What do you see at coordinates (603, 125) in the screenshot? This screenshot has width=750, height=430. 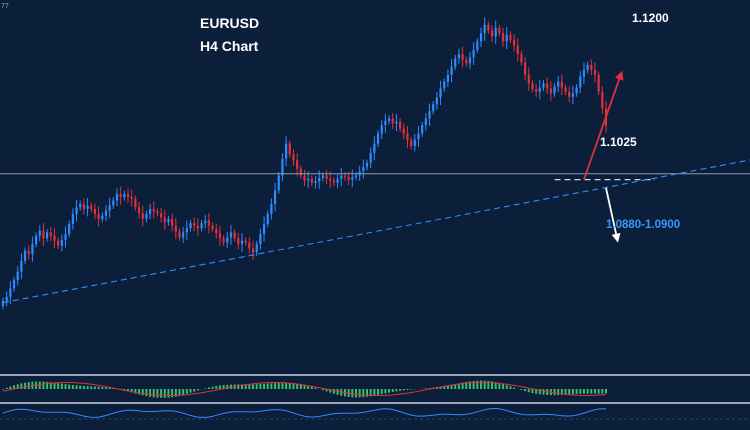 I see `forecast-arrow-up` at bounding box center [603, 125].